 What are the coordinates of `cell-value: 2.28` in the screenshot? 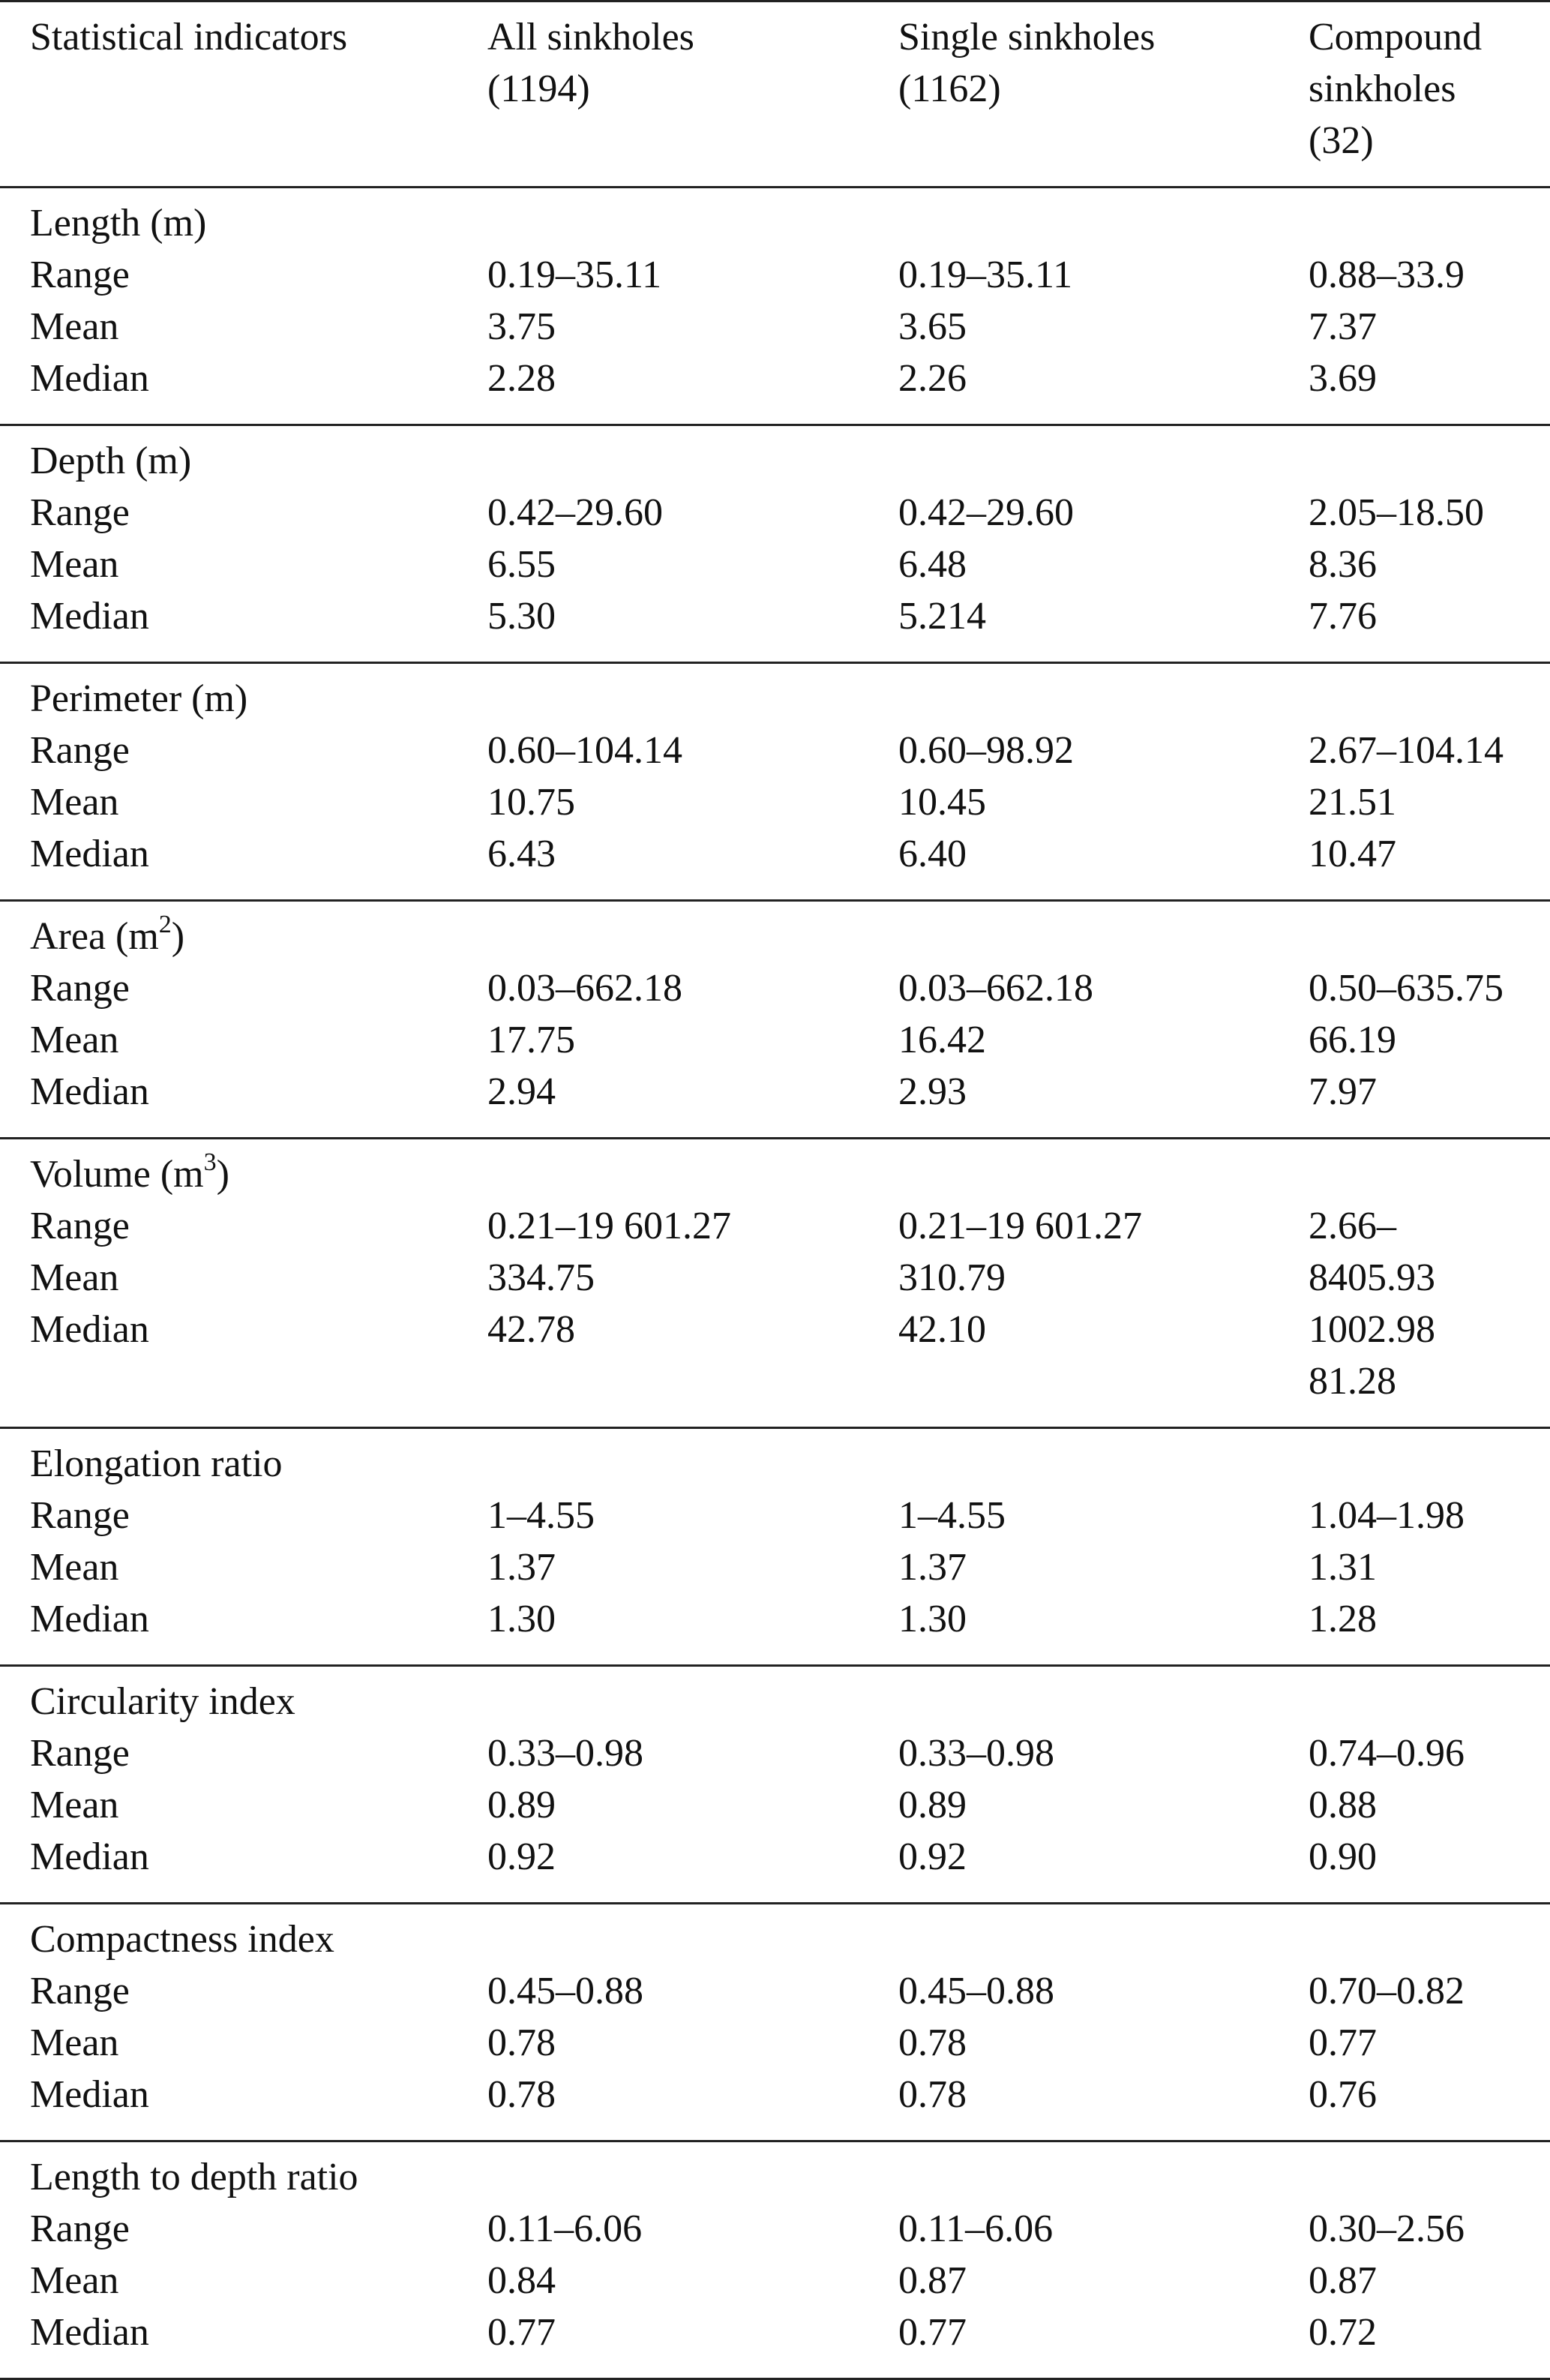 It's located at (521, 378).